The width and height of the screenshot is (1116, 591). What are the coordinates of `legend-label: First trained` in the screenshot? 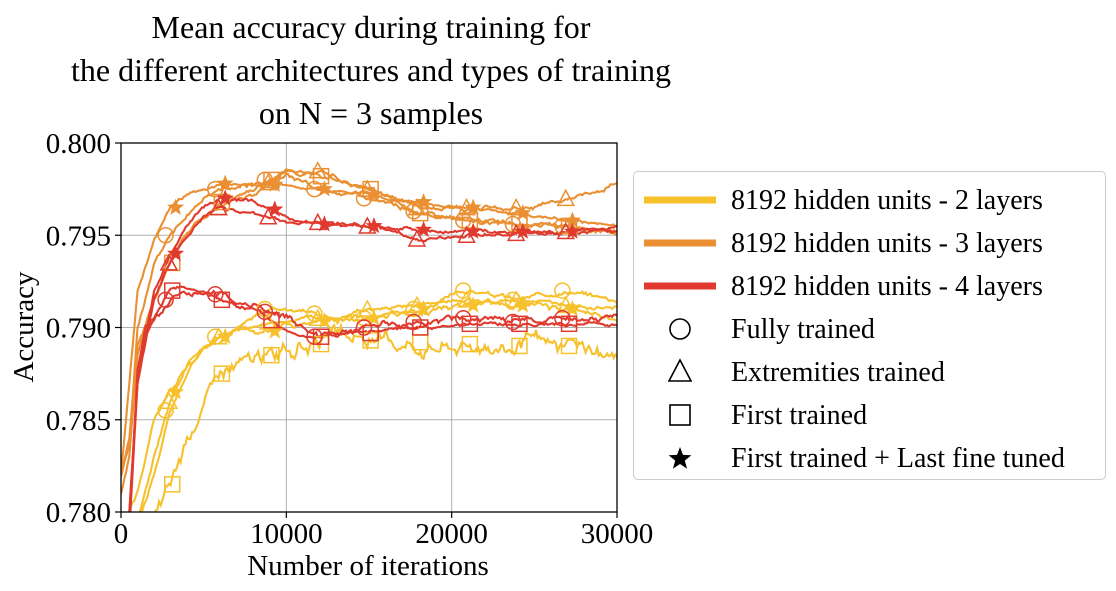 It's located at (799, 415).